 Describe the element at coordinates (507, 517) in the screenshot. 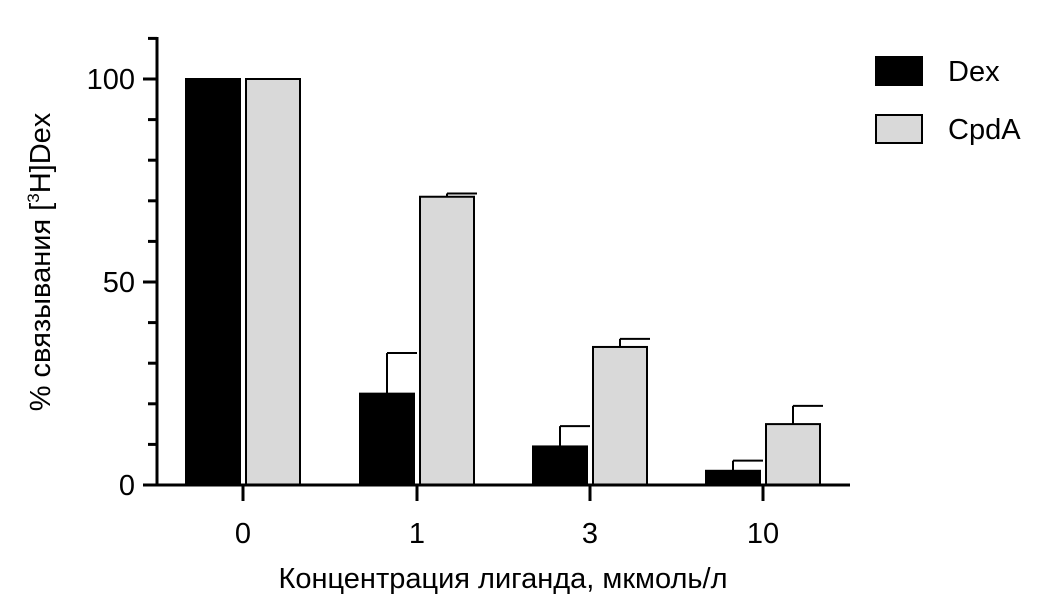

I see `x-ticks: 0 1 3 10` at that location.